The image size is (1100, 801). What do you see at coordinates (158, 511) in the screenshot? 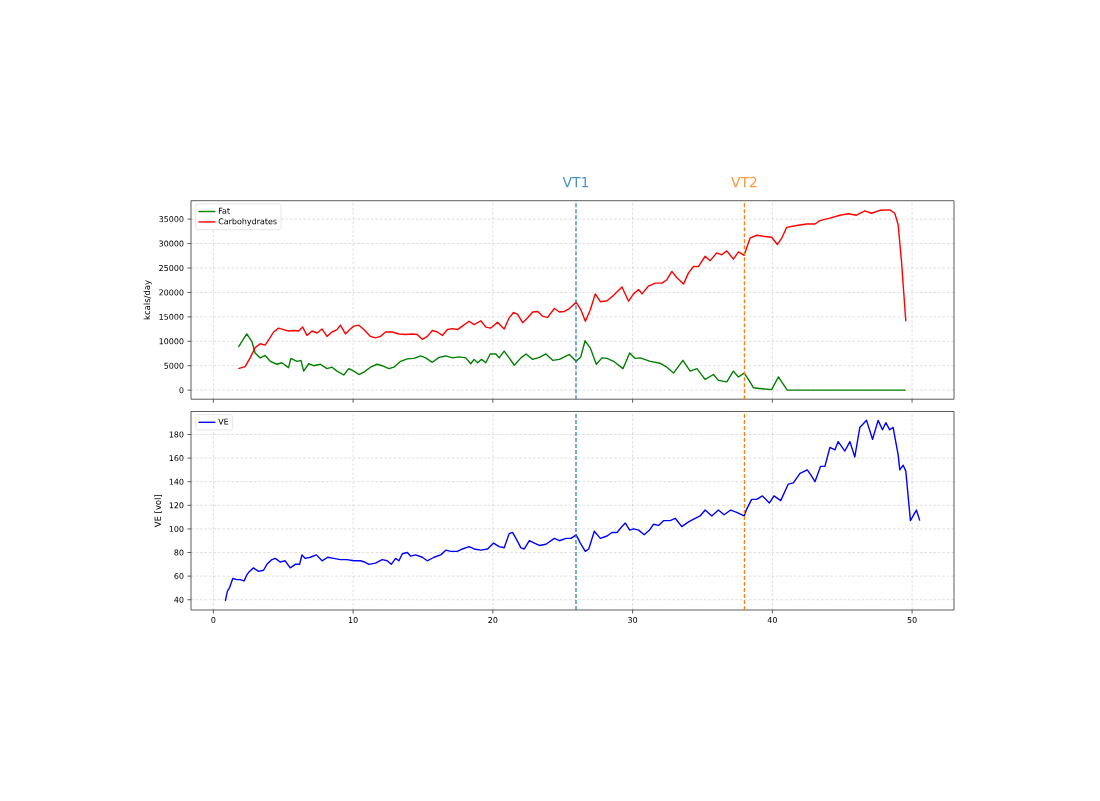
I see `y-axis-title: VE [vol]` at bounding box center [158, 511].